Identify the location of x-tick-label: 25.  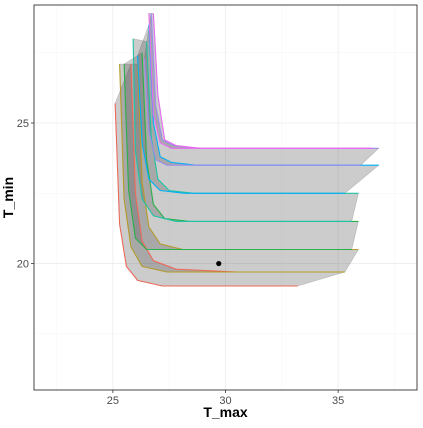
(113, 401).